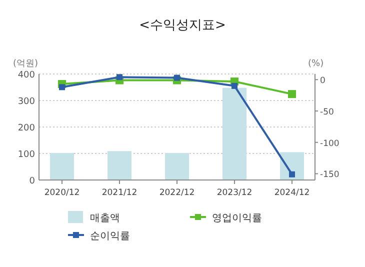 The width and height of the screenshot is (365, 267). Describe the element at coordinates (27, 102) in the screenshot. I see `y-tick-label: 300` at that location.